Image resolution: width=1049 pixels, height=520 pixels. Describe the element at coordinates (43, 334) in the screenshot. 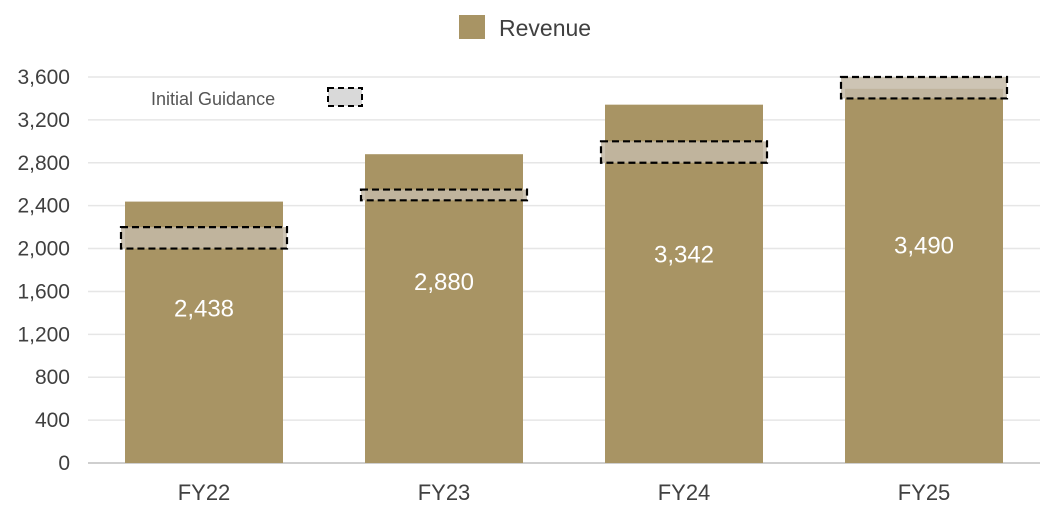

I see `y-tick-label: 1,200` at that location.